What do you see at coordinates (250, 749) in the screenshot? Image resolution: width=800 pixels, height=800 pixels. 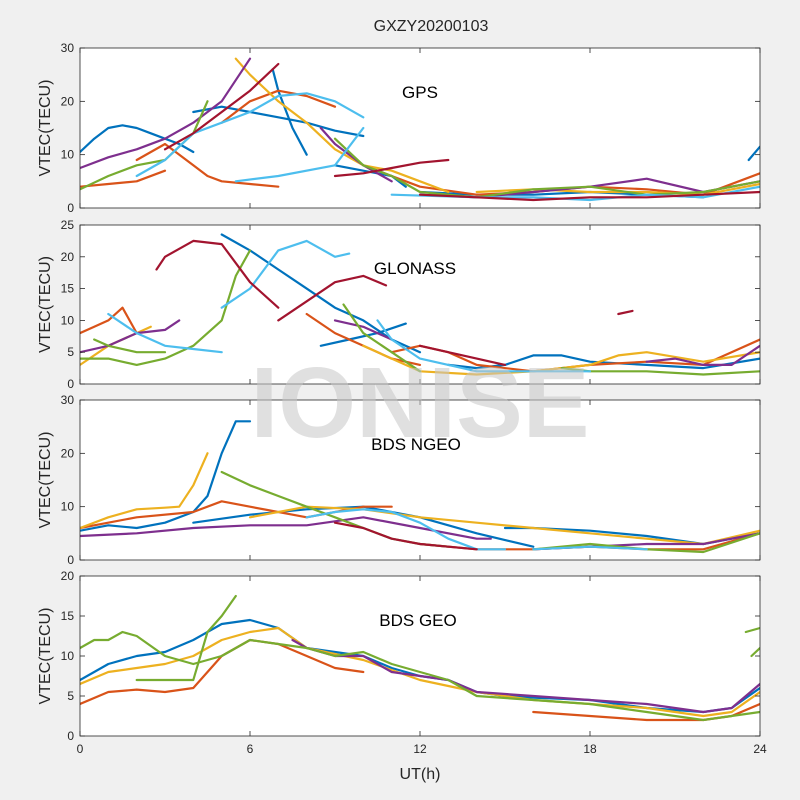 I see `x-tick-label: 6` at bounding box center [250, 749].